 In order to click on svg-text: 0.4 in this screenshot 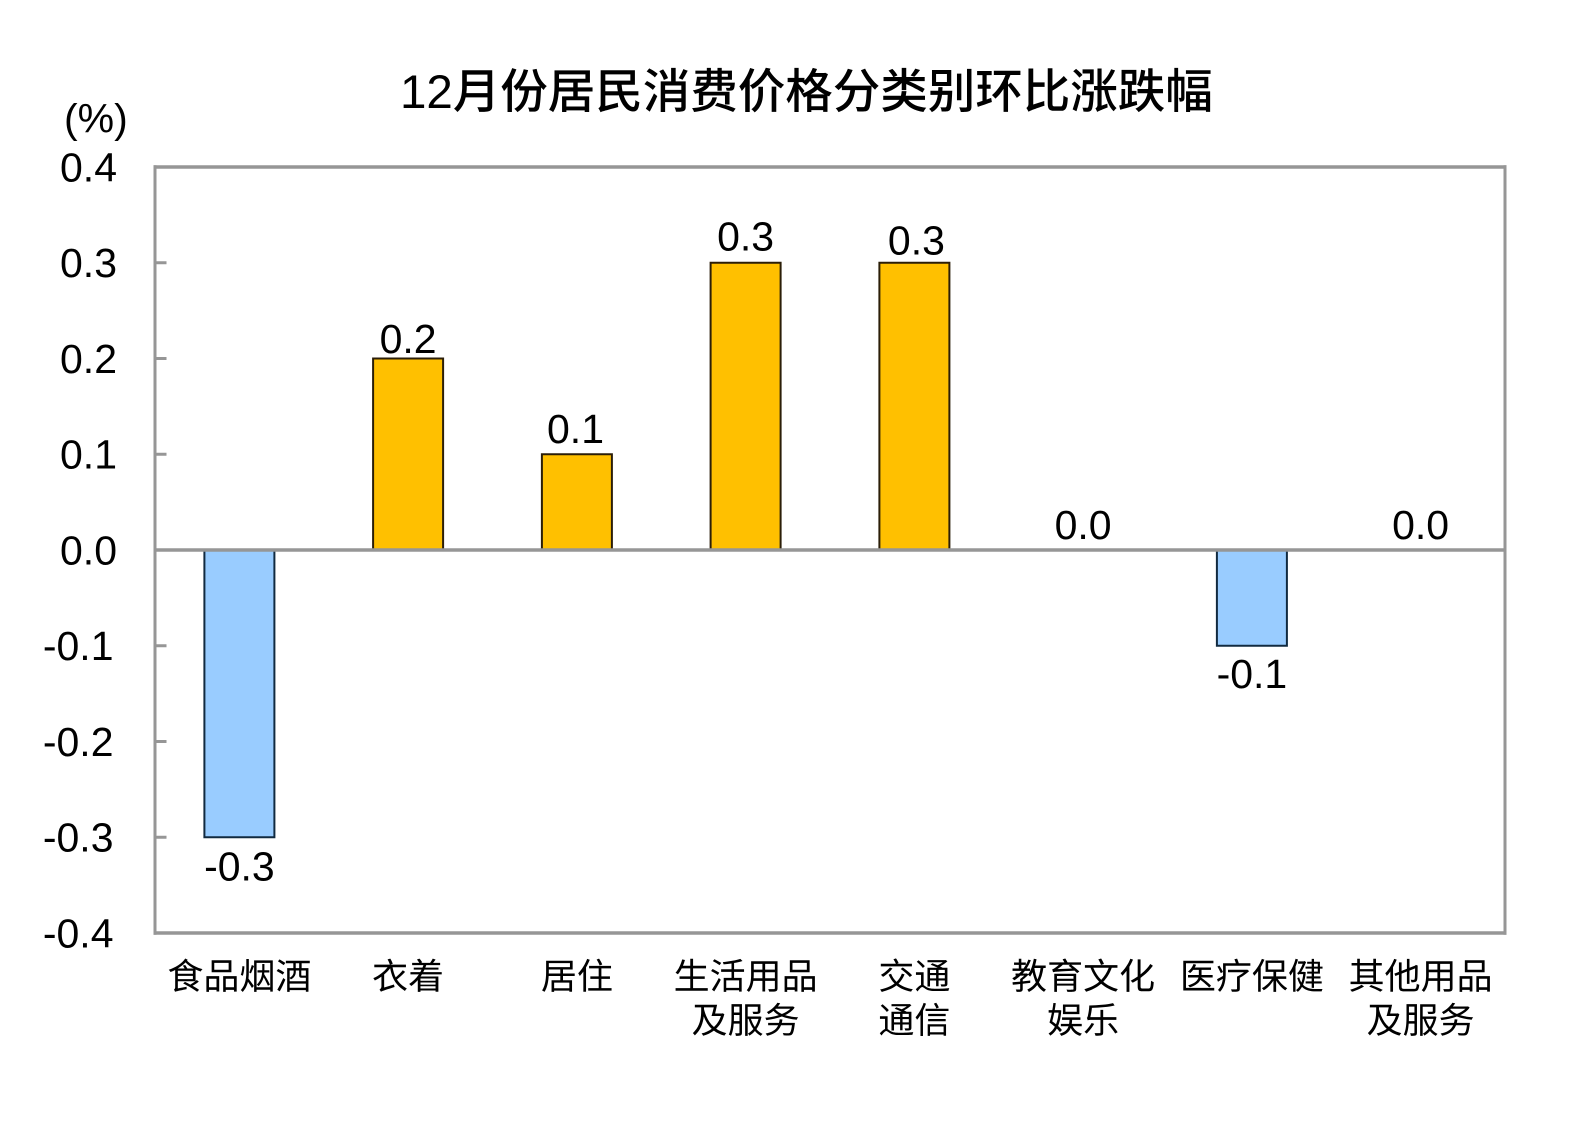, I will do `click(88, 167)`.